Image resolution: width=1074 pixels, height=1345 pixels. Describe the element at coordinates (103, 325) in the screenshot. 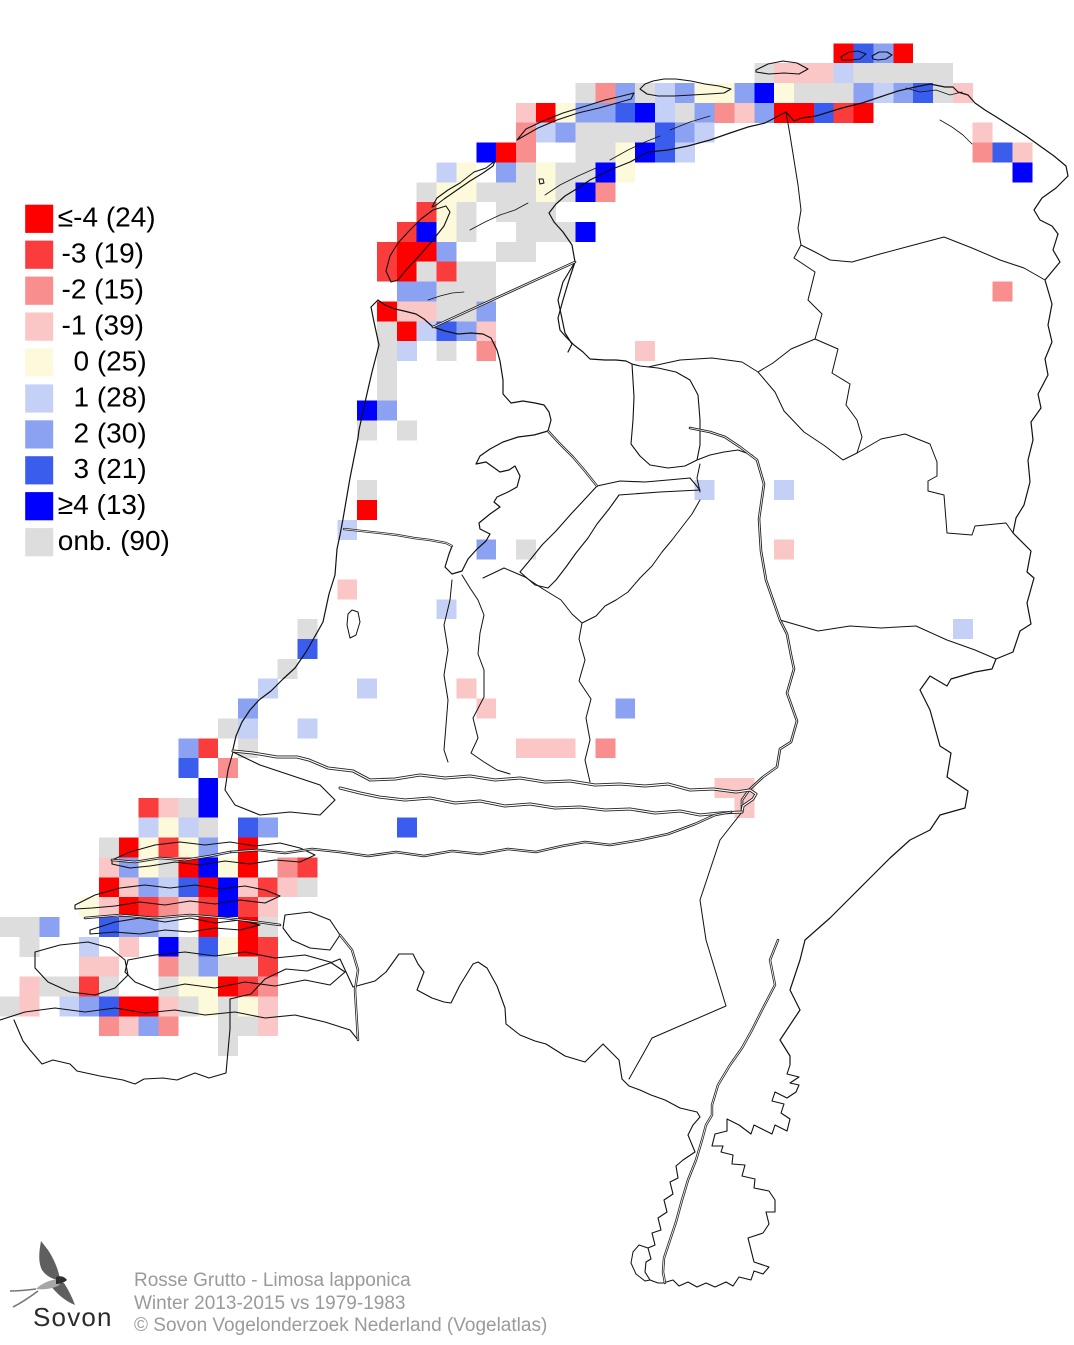

I see `svg-text: -1 (39)` at that location.